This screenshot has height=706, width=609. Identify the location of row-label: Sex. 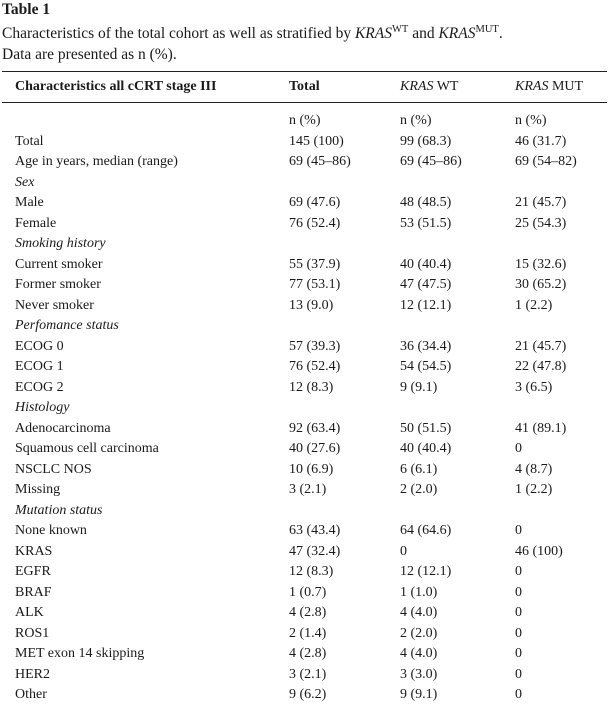
(25, 182).